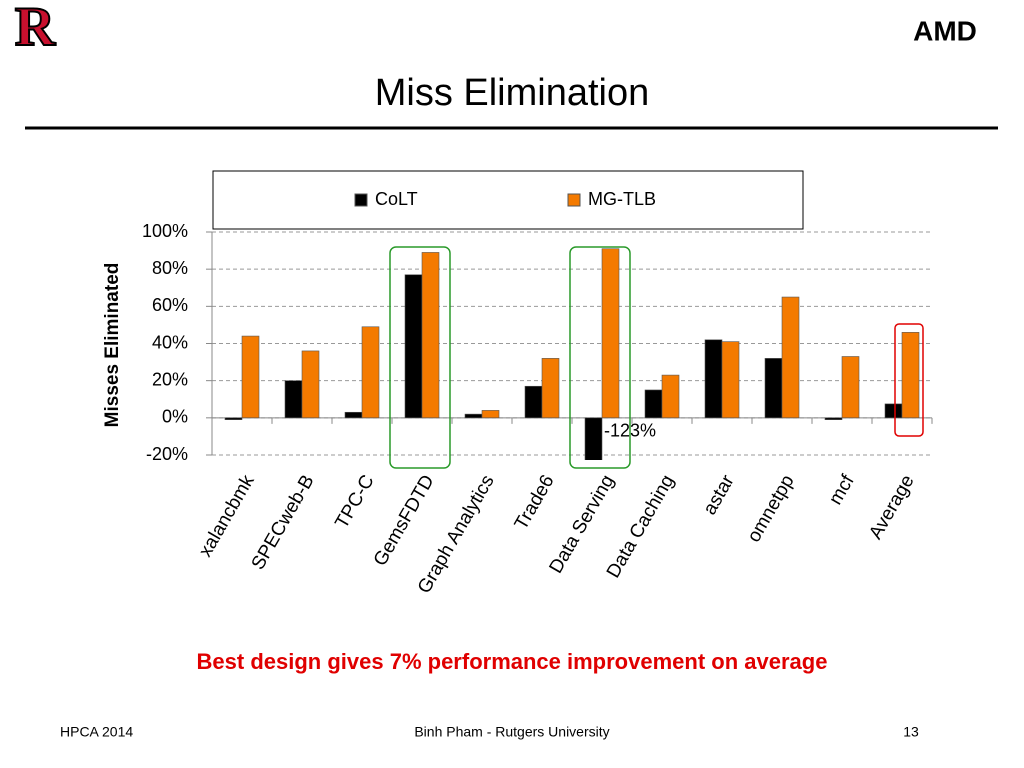  What do you see at coordinates (911, 732) in the screenshot?
I see `footer-right: 13` at bounding box center [911, 732].